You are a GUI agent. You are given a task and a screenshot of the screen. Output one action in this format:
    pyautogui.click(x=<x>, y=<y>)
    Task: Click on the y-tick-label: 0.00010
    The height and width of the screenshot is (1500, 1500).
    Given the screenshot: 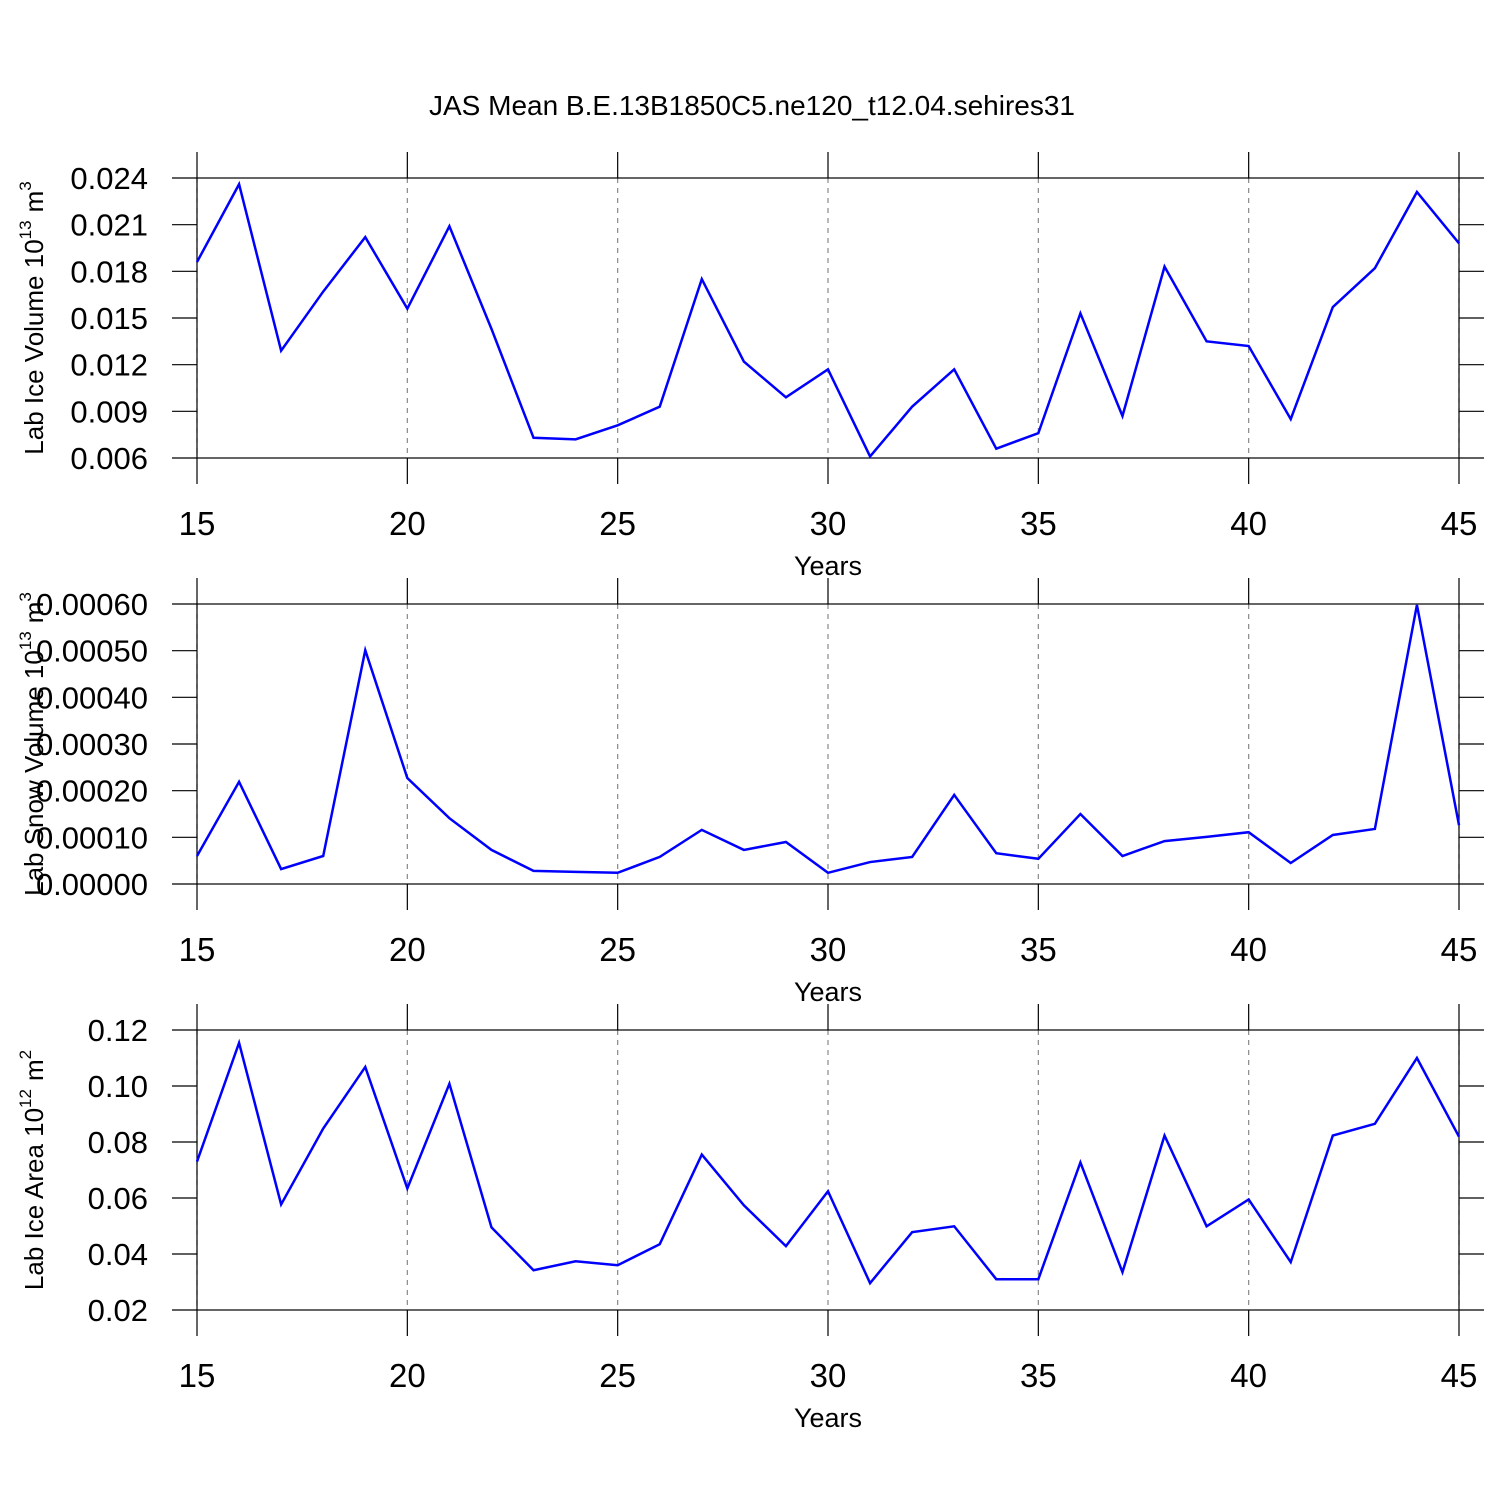 What is the action you would take?
    pyautogui.click(x=92, y=837)
    